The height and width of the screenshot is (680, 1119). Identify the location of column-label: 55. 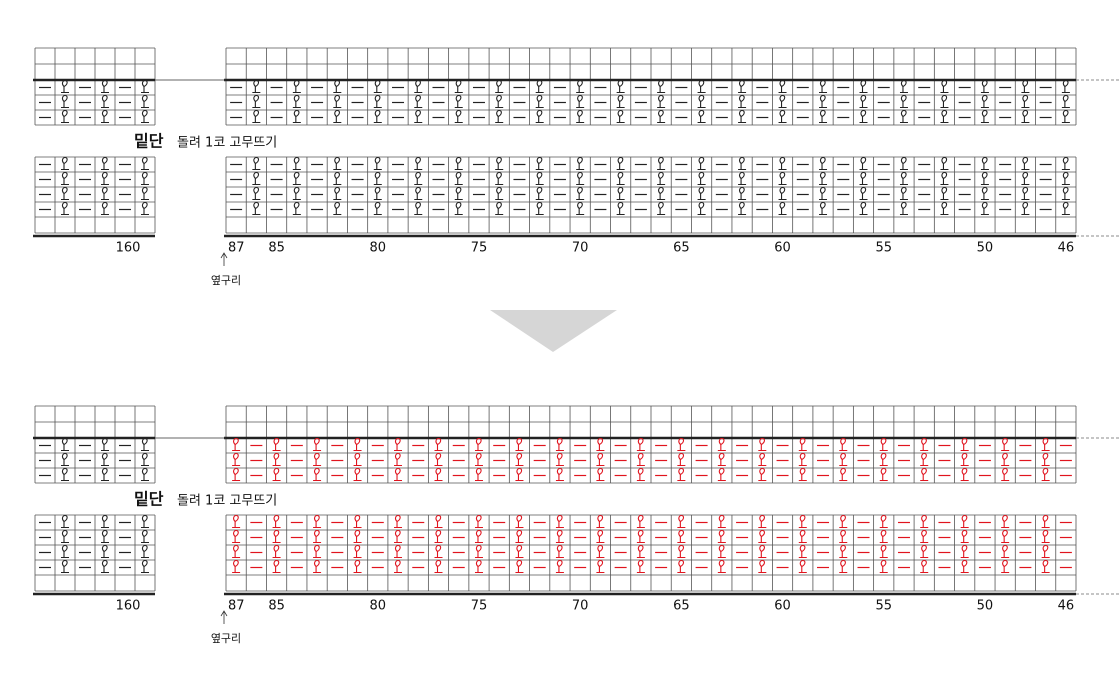
(883, 606).